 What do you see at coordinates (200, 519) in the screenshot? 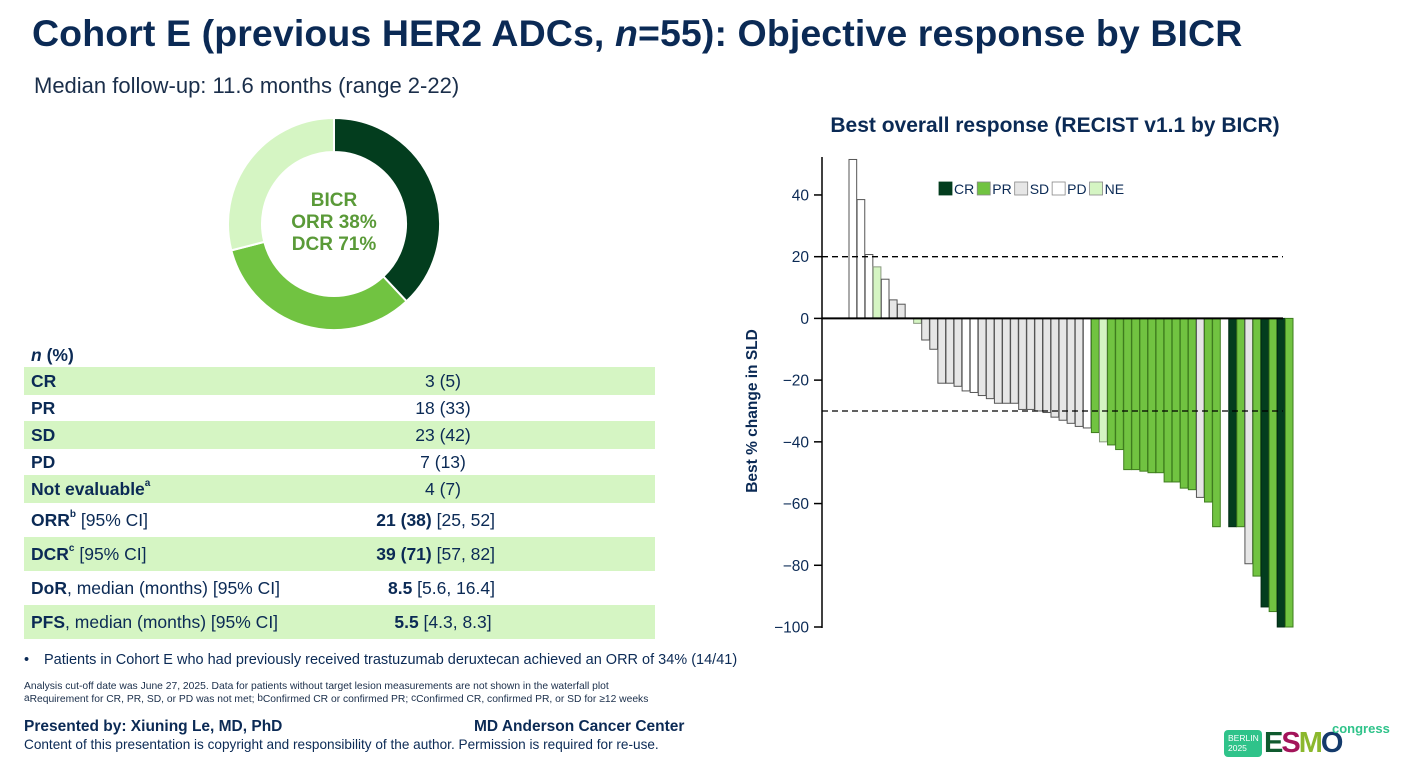
I see `row-label: ORRb [95% CI]` at bounding box center [200, 519].